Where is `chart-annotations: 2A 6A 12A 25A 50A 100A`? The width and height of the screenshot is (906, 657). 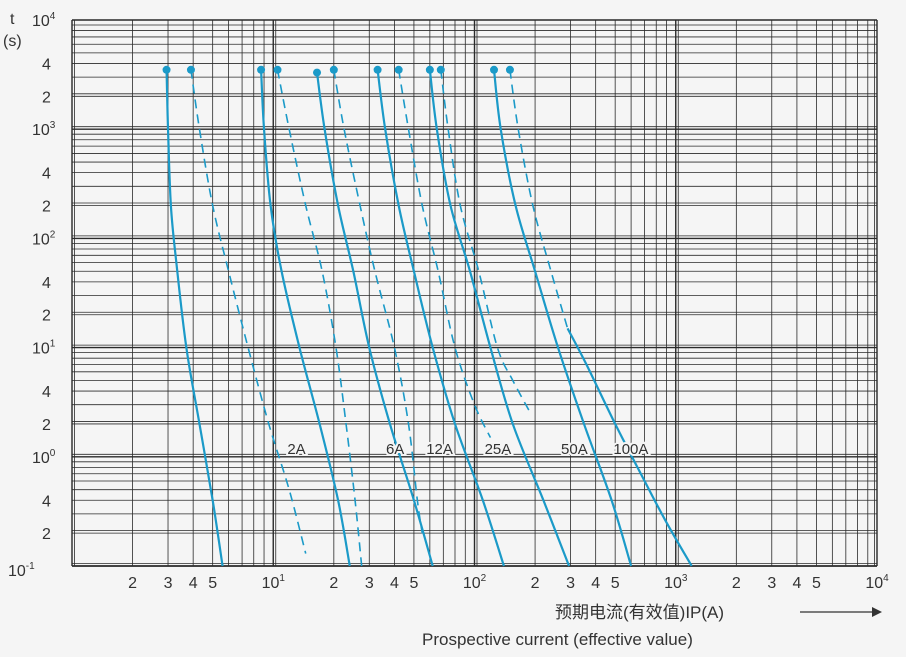
chart-annotations: 2A 6A 12A 25A 50A 100A is located at coordinates (467, 449).